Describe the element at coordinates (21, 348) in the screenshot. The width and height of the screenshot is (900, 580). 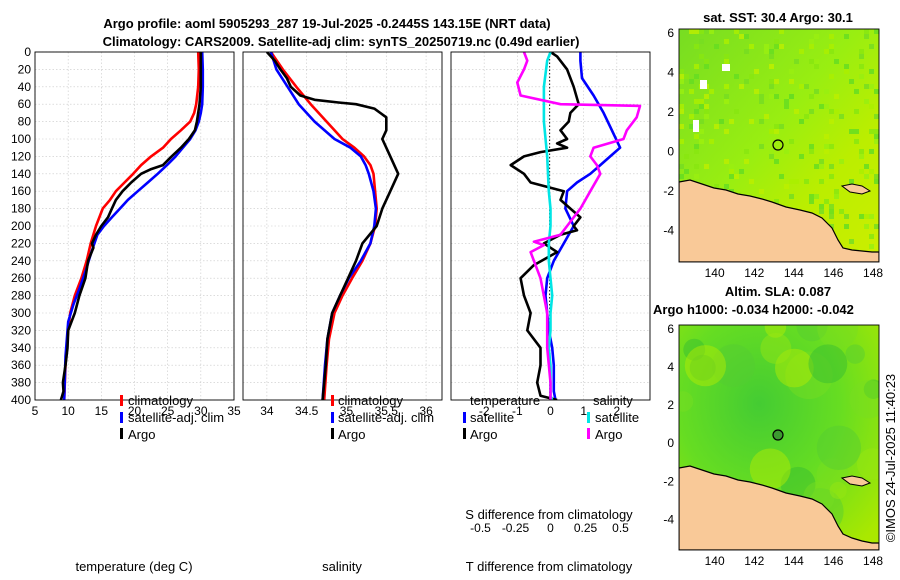
I see `y-tick-label: 340` at that location.